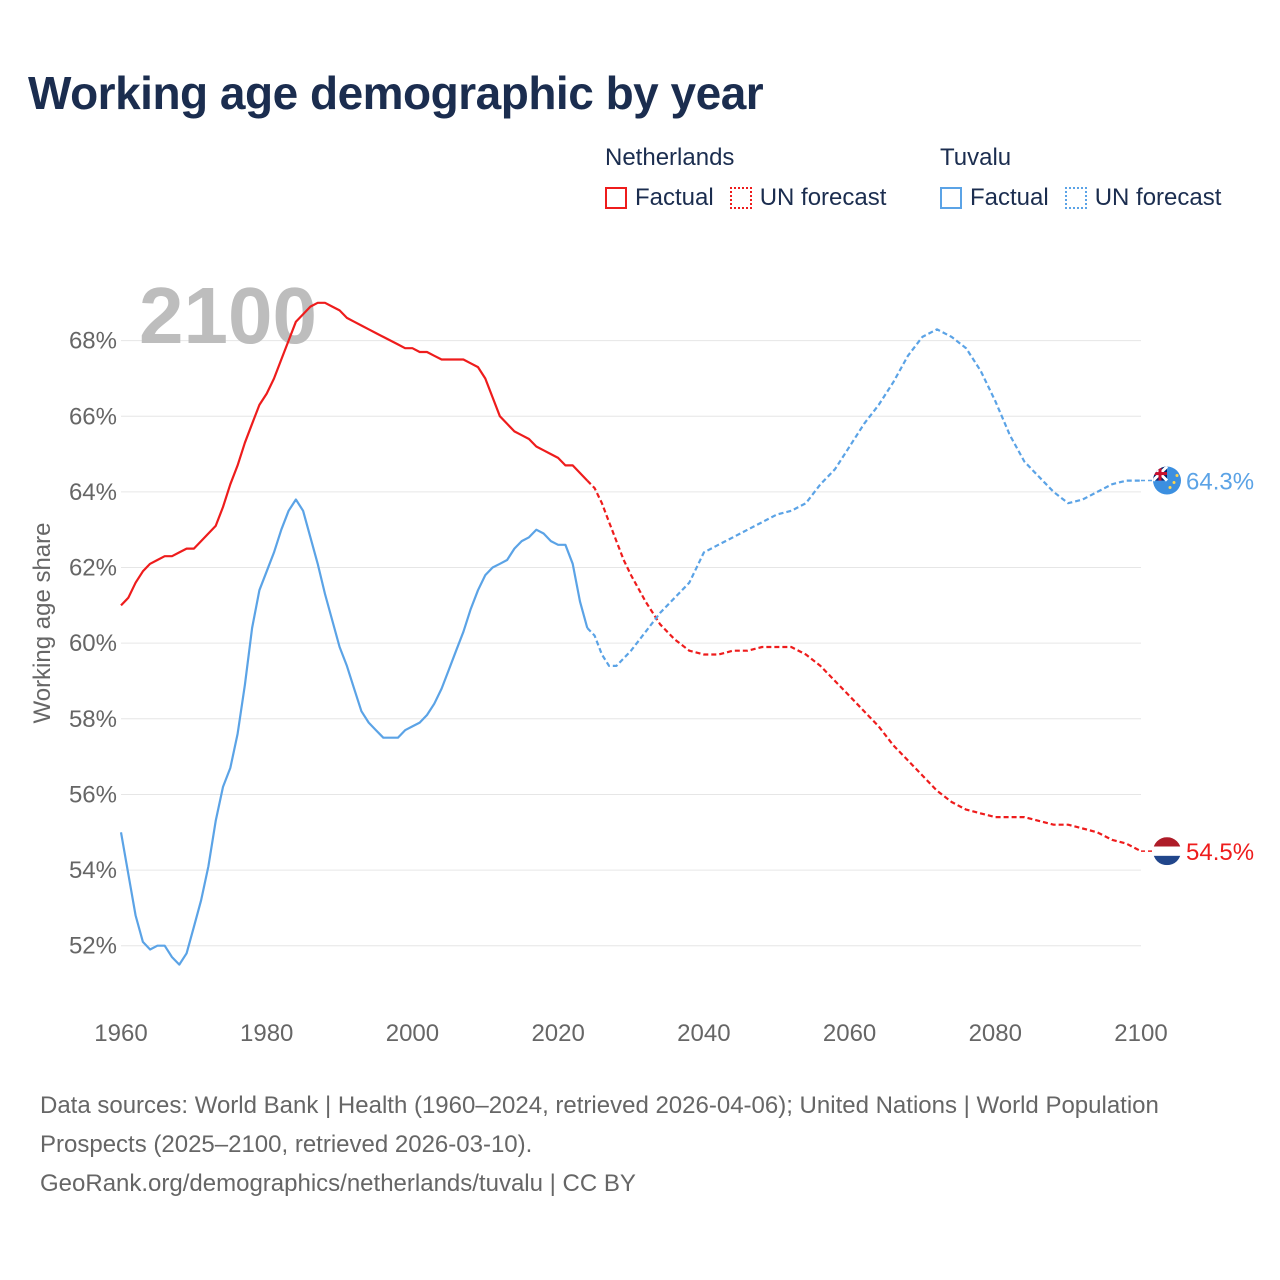 Image resolution: width=1280 pixels, height=1280 pixels. I want to click on y-tick-label: 58%, so click(93, 719).